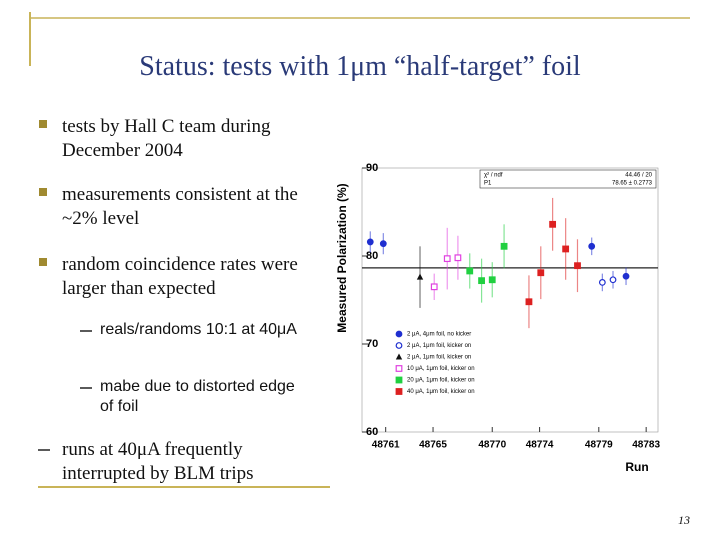 This screenshot has height=540, width=720. Describe the element at coordinates (493, 176) in the screenshot. I see `stats-name: χ² / ndf` at that location.